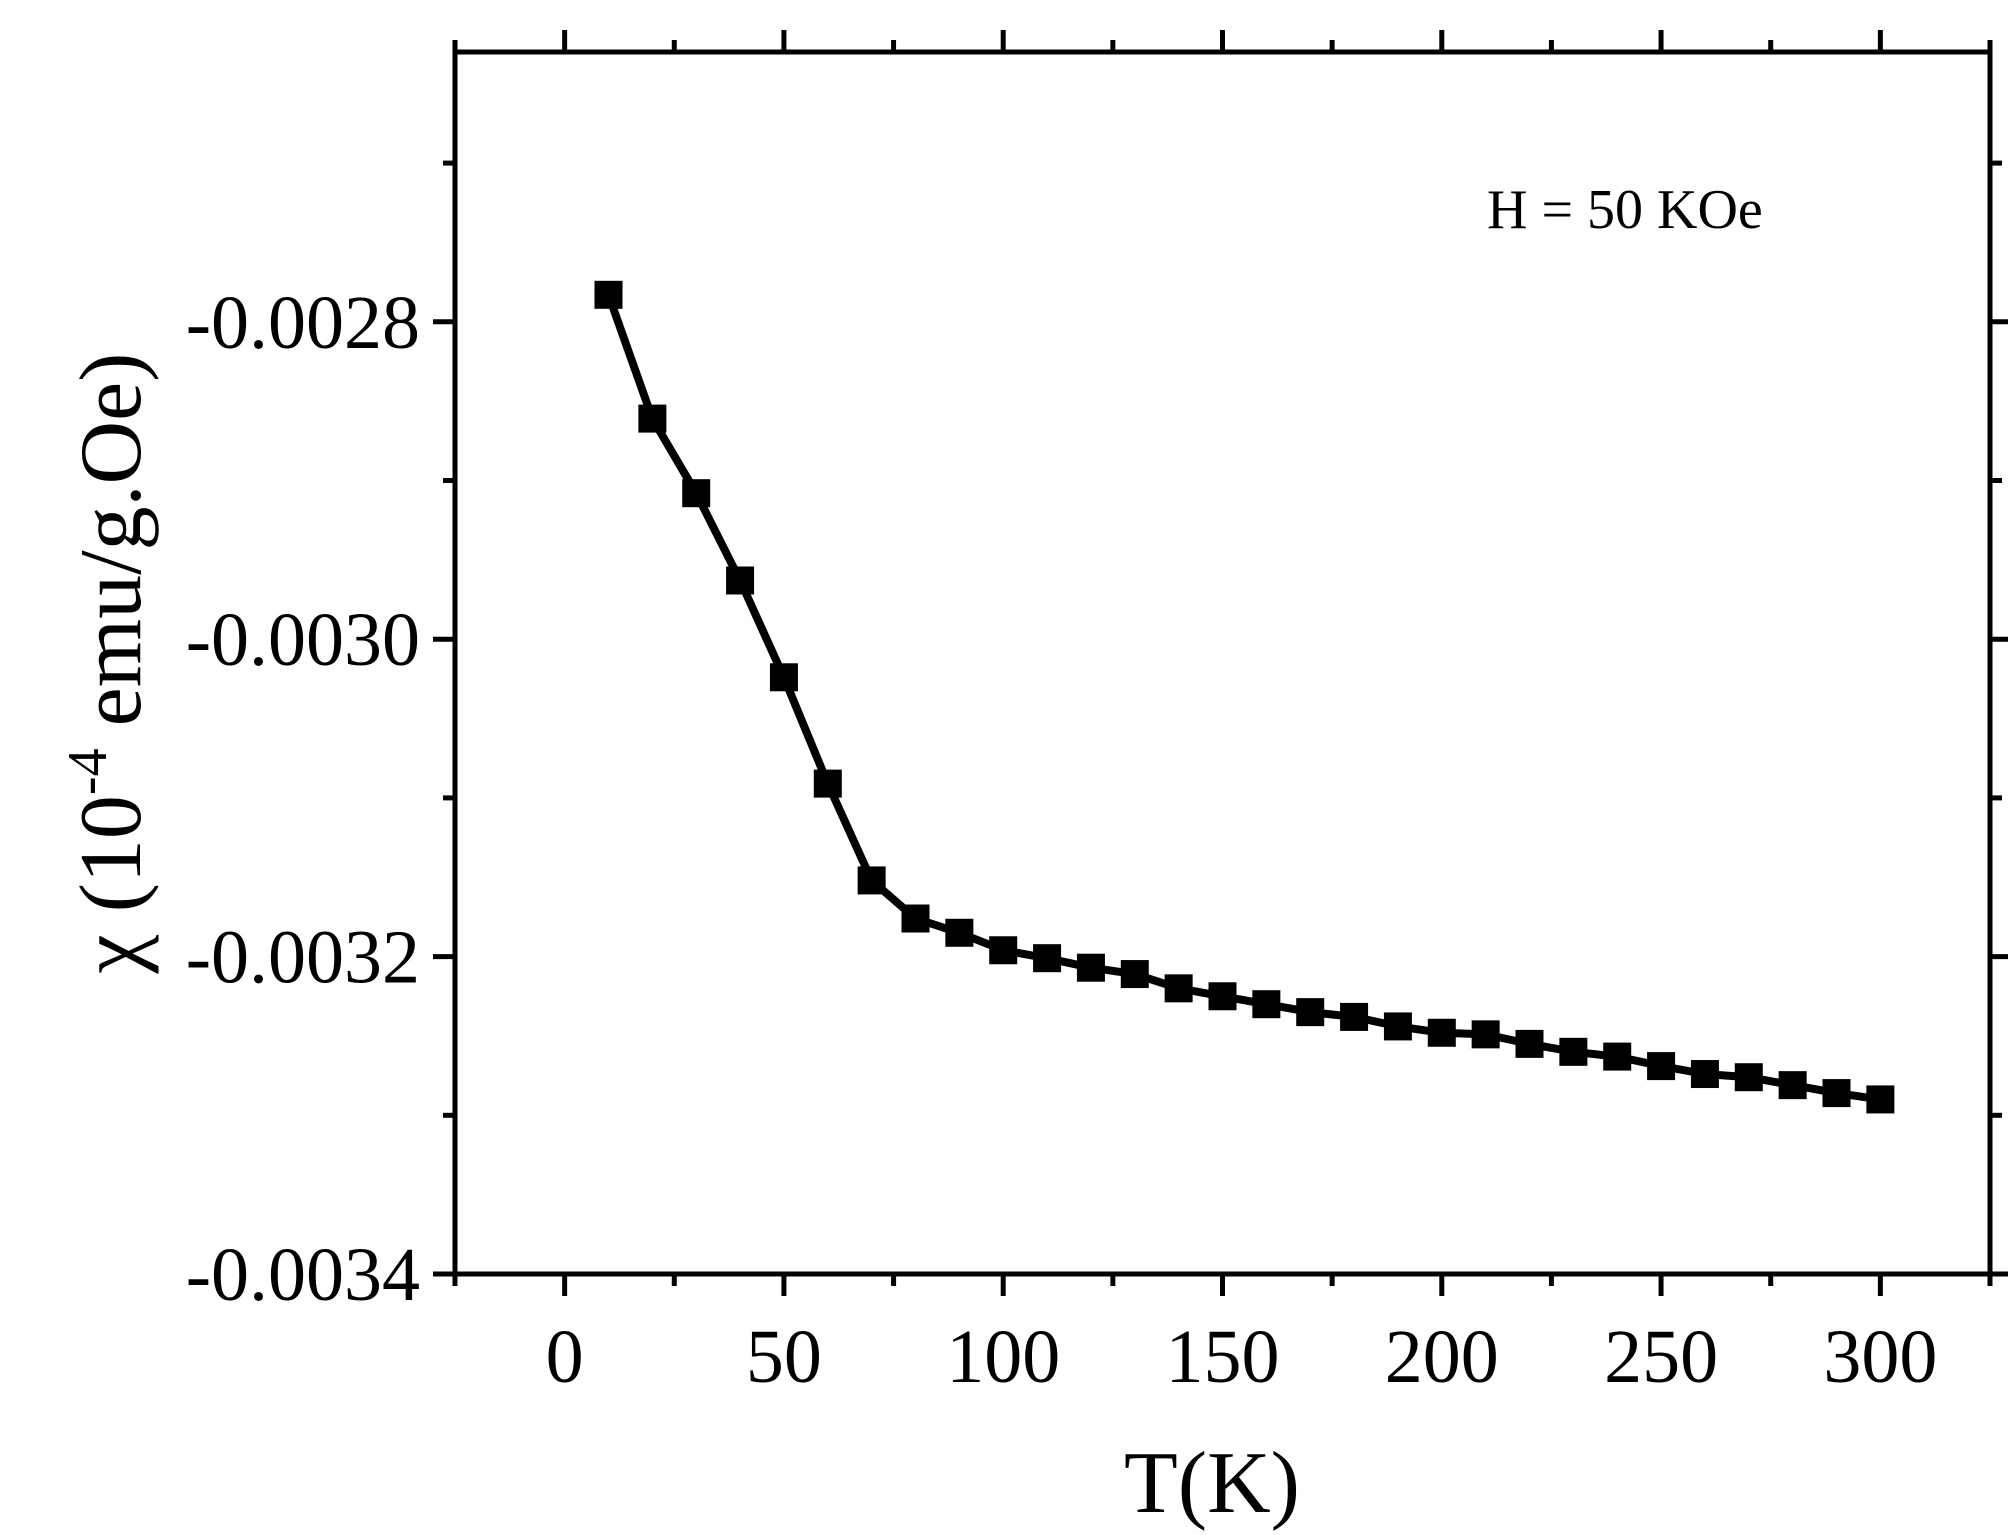 The height and width of the screenshot is (1535, 2010). I want to click on y-tick-label: -0.0034, so click(303, 1275).